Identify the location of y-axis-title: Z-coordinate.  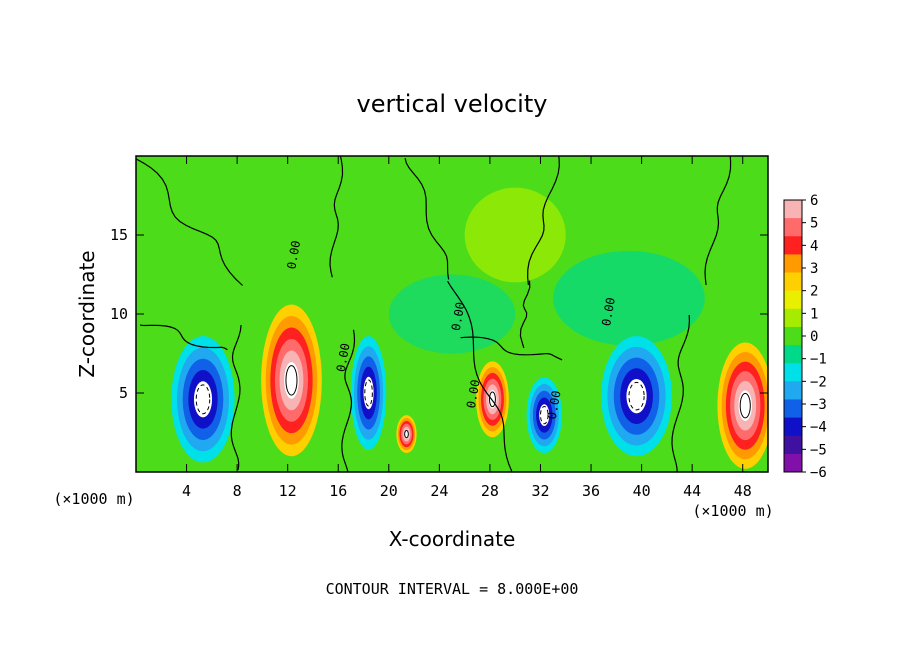
(87, 313).